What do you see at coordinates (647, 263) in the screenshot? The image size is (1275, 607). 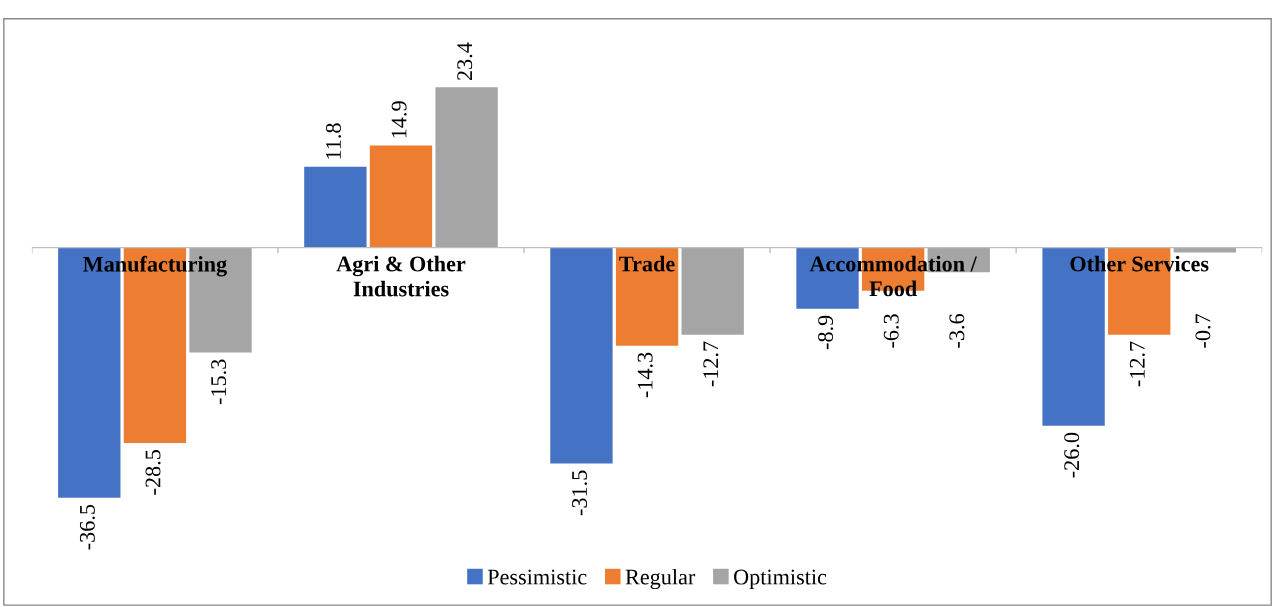 I see `x-tick-label: Trade` at bounding box center [647, 263].